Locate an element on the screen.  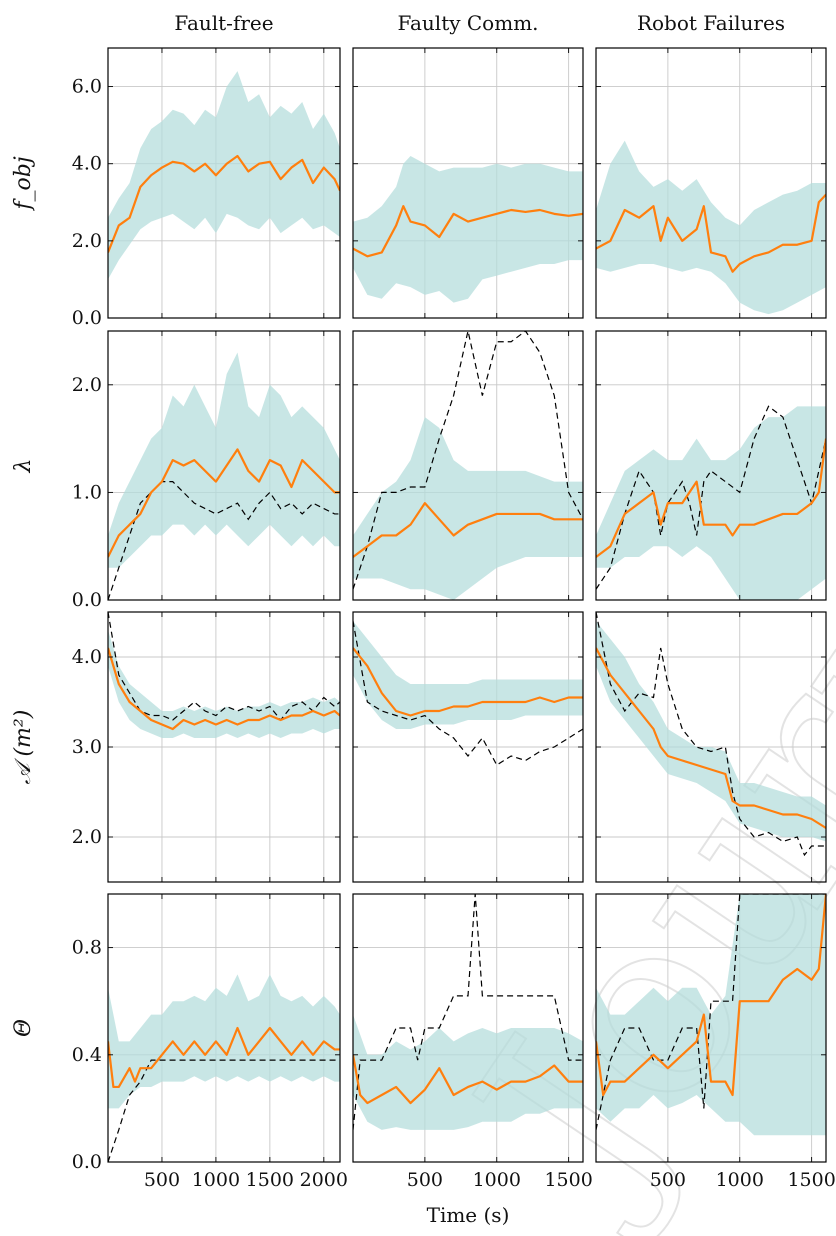
column-title: Robot Failures is located at coordinates (711, 23).